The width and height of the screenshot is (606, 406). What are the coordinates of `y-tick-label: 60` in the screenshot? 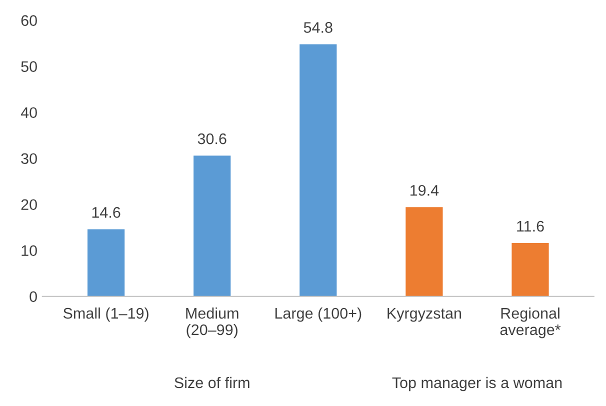 It's located at (29, 20).